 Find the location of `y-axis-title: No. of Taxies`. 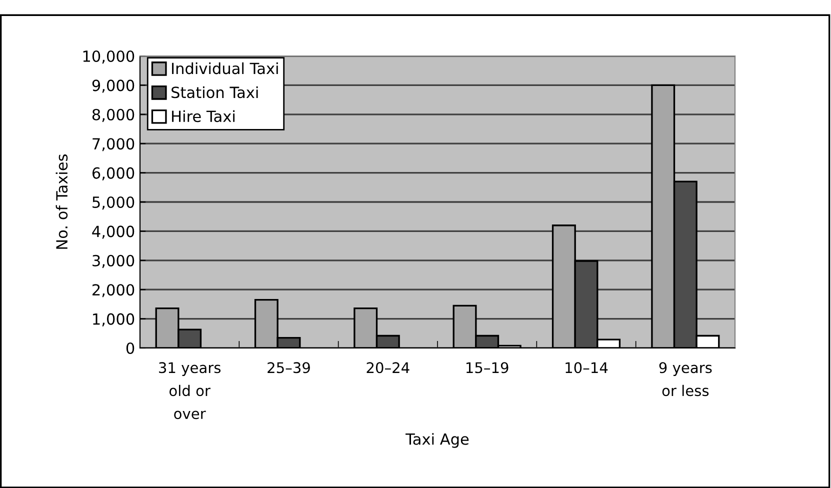

y-axis-title: No. of Taxies is located at coordinates (62, 201).